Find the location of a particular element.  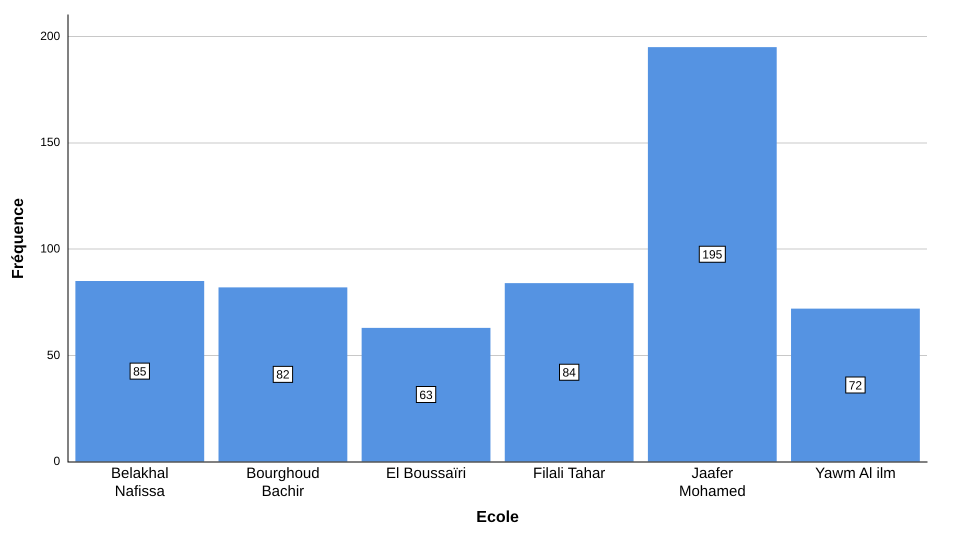

x-axis-title: Ecole is located at coordinates (498, 517).